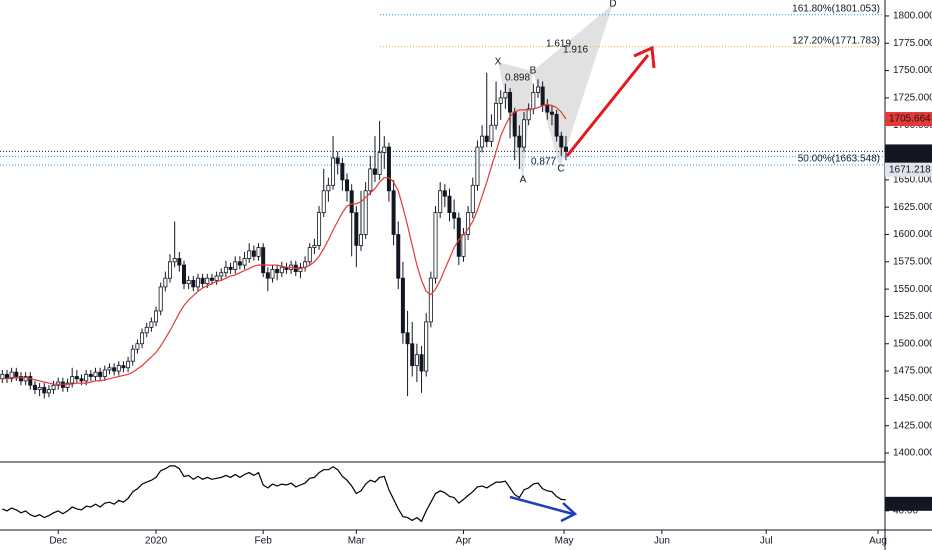 The width and height of the screenshot is (932, 550). What do you see at coordinates (523, 180) in the screenshot?
I see `pattern-point: A` at bounding box center [523, 180].